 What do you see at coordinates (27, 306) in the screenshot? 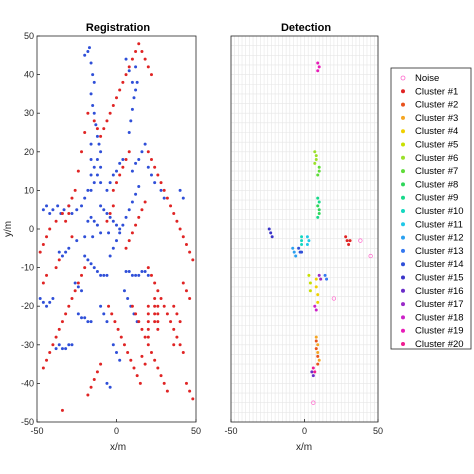
I see `registration-y-tick-label: -20` at bounding box center [27, 306].